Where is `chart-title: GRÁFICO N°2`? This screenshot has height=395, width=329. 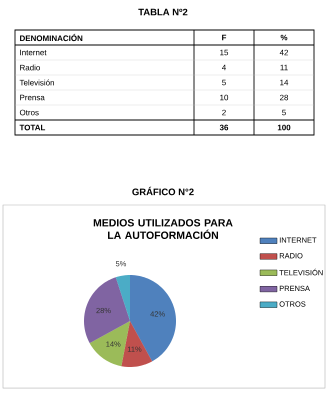
chart-title: GRÁFICO N°2 is located at coordinates (163, 191).